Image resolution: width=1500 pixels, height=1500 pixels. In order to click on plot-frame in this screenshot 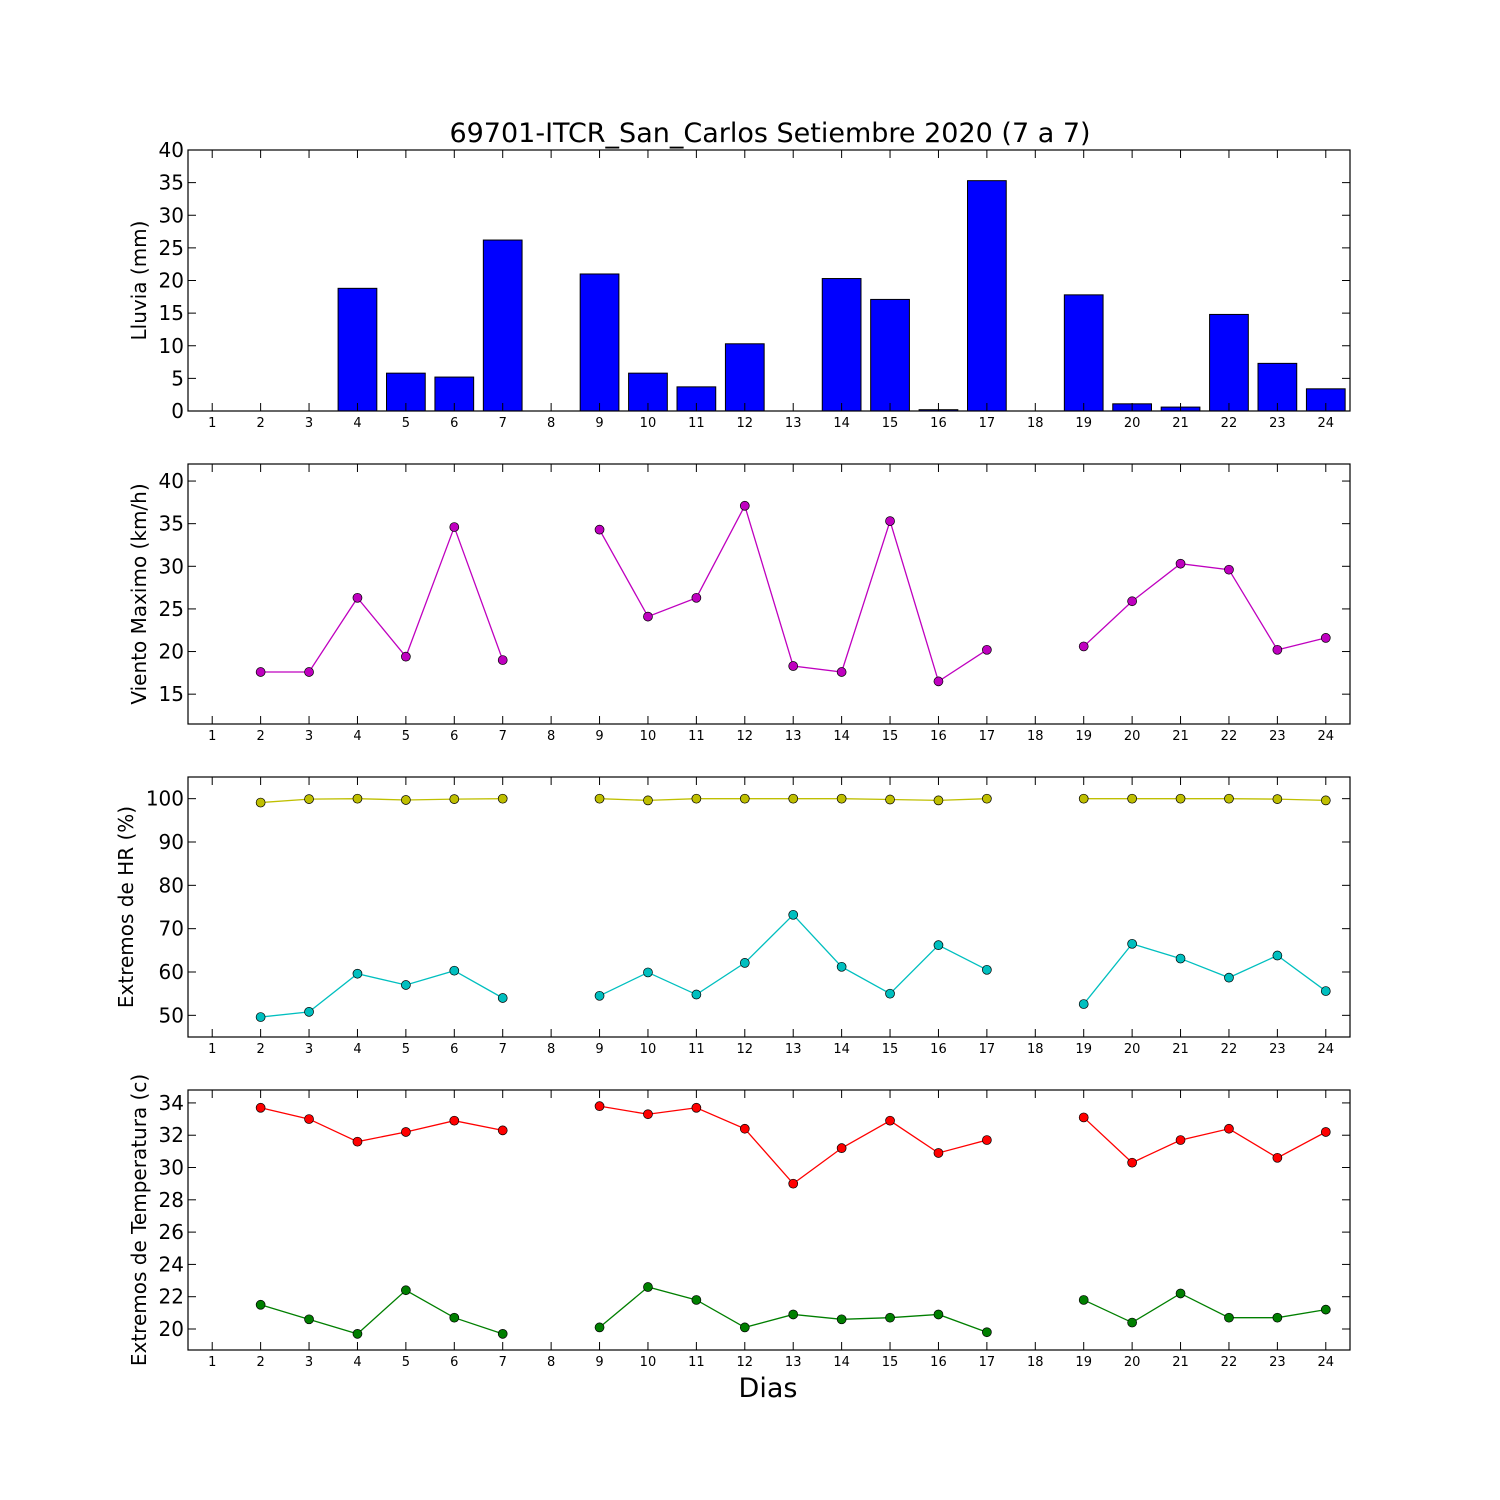, I will do `click(769, 1220)`.